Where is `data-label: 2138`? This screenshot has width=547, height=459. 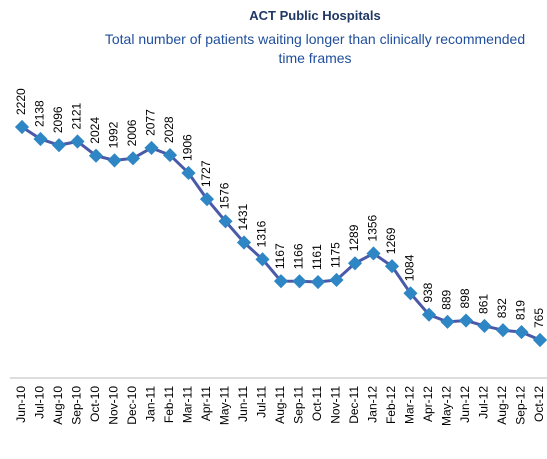
data-label: 2138 is located at coordinates (40, 113).